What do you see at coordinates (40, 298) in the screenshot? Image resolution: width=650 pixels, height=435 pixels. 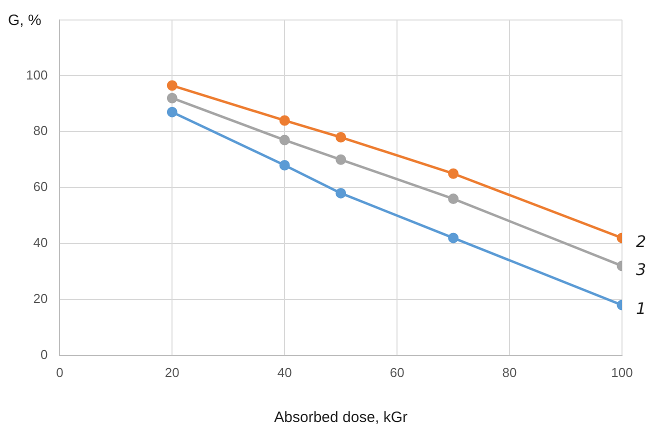 I see `y-tick-label: 20` at bounding box center [40, 298].